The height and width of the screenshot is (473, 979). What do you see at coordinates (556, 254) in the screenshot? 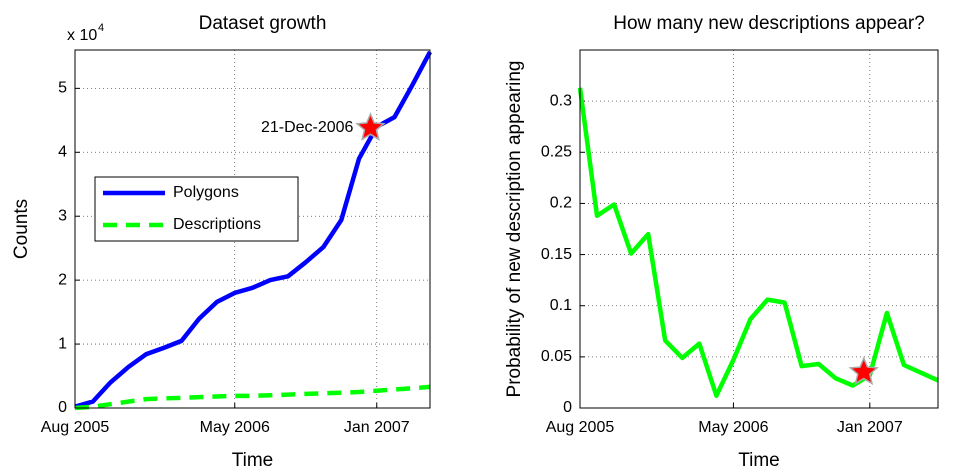
I see `y-tick-label: 0.15` at bounding box center [556, 254].